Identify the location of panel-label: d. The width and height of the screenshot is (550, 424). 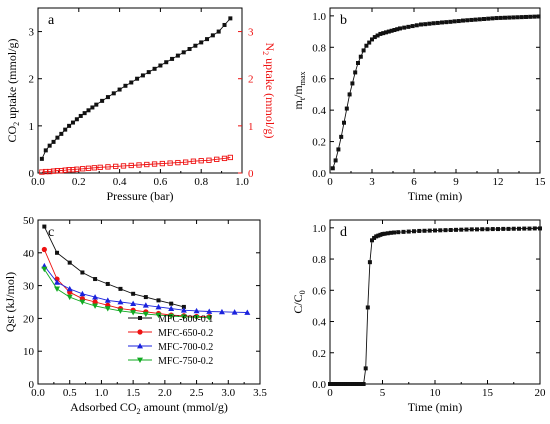
(343, 232).